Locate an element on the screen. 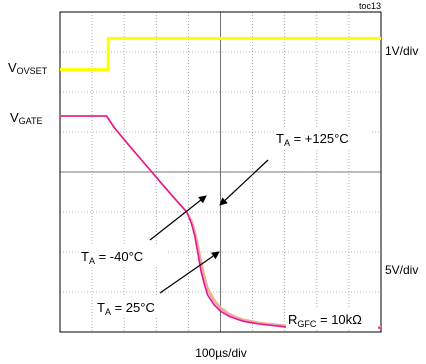 The height and width of the screenshot is (364, 426). annotation-25c-main: T is located at coordinates (101, 307).